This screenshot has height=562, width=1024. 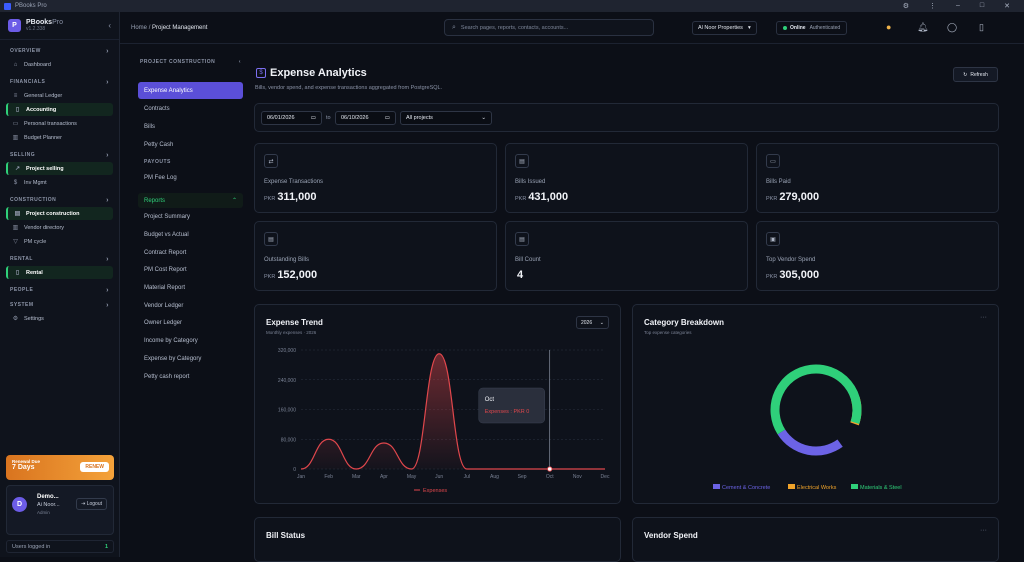 I want to click on vendor-spend-card: Vendor Spend ···, so click(x=815, y=539).